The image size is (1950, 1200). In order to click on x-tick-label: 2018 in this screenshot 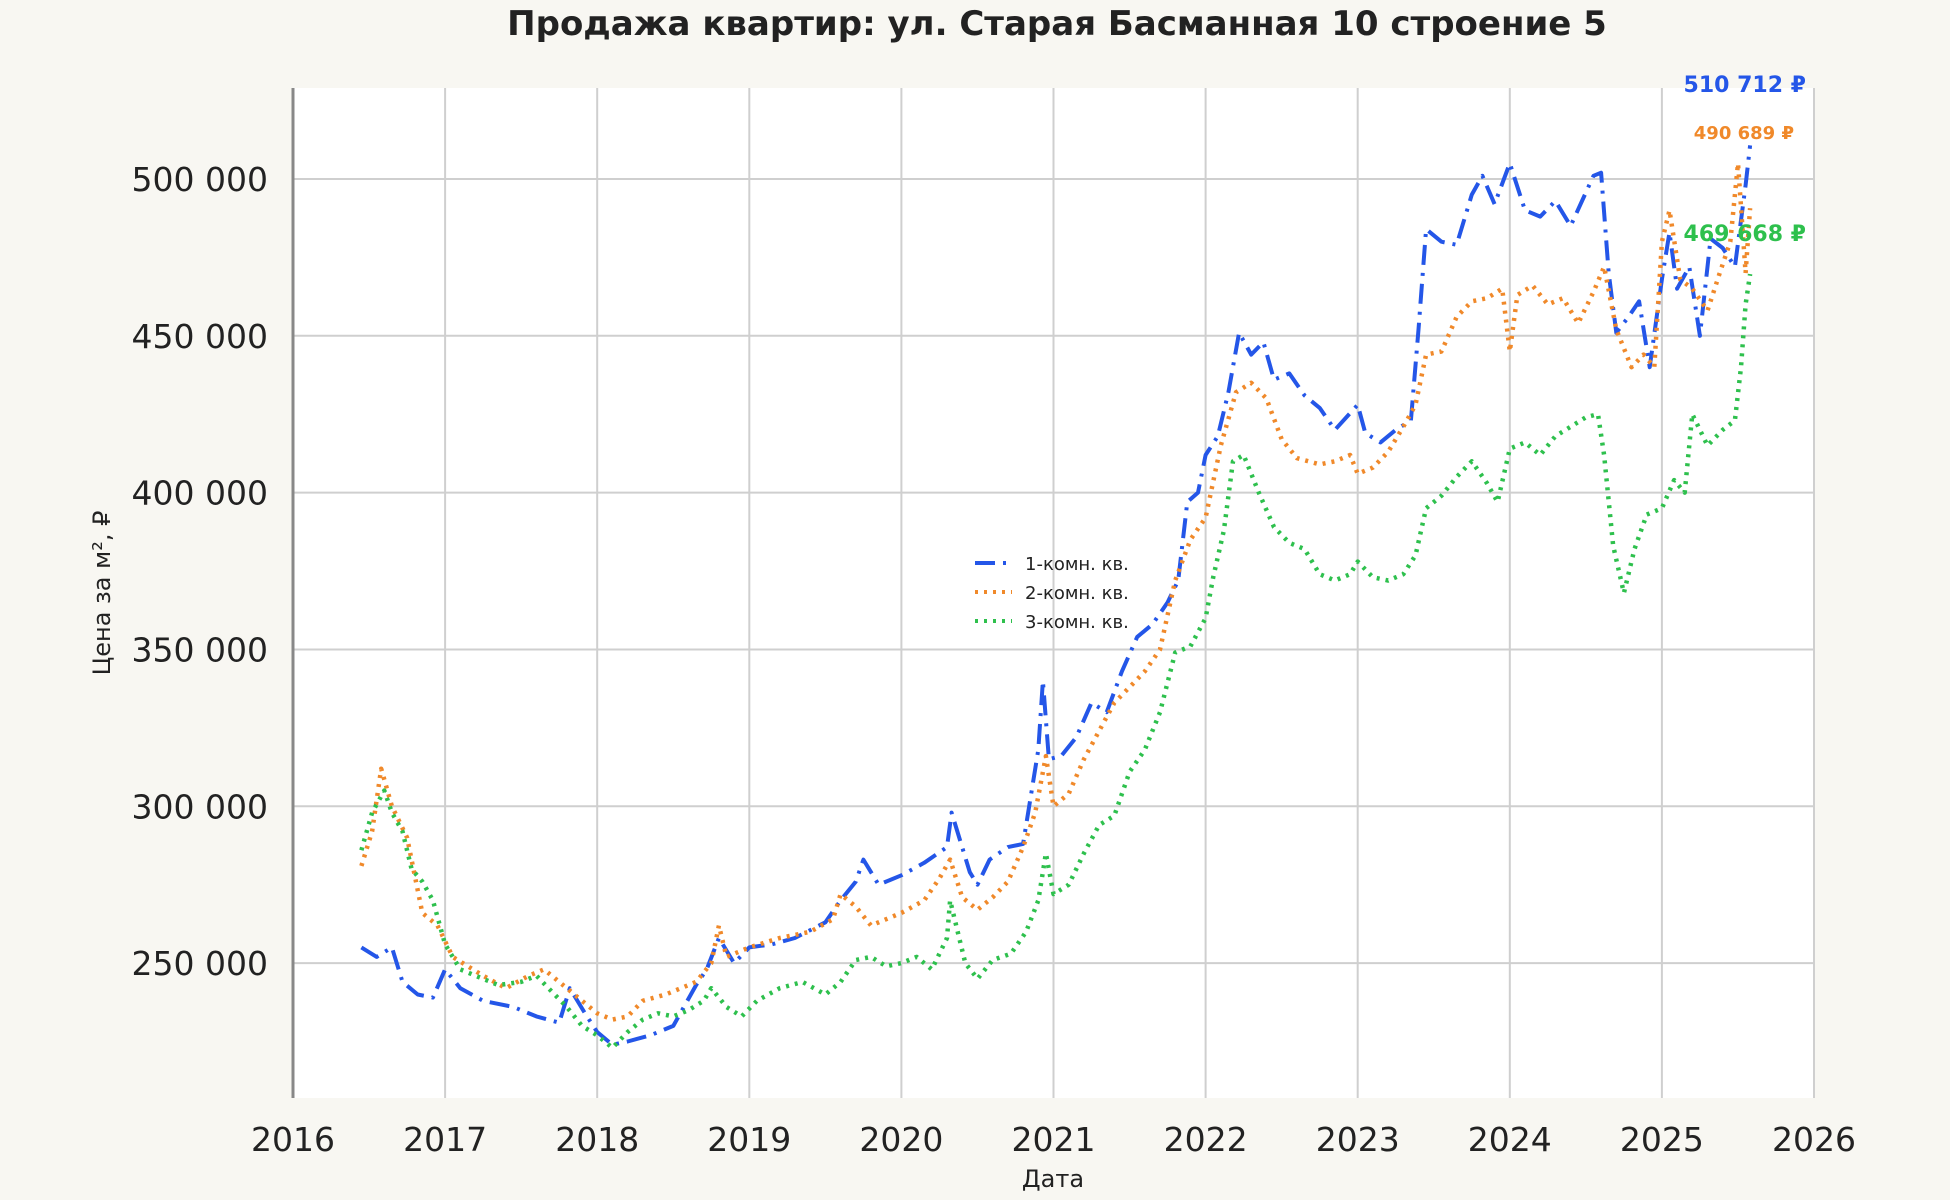, I will do `click(597, 1139)`.